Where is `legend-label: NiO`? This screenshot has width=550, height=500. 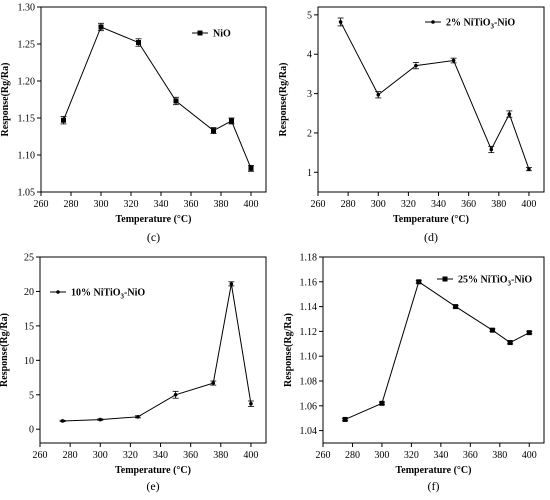 legend-label: NiO is located at coordinates (222, 34).